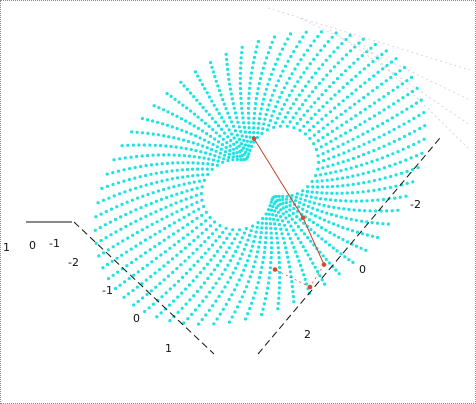  I want to click on x-tick: 1, so click(6, 247).